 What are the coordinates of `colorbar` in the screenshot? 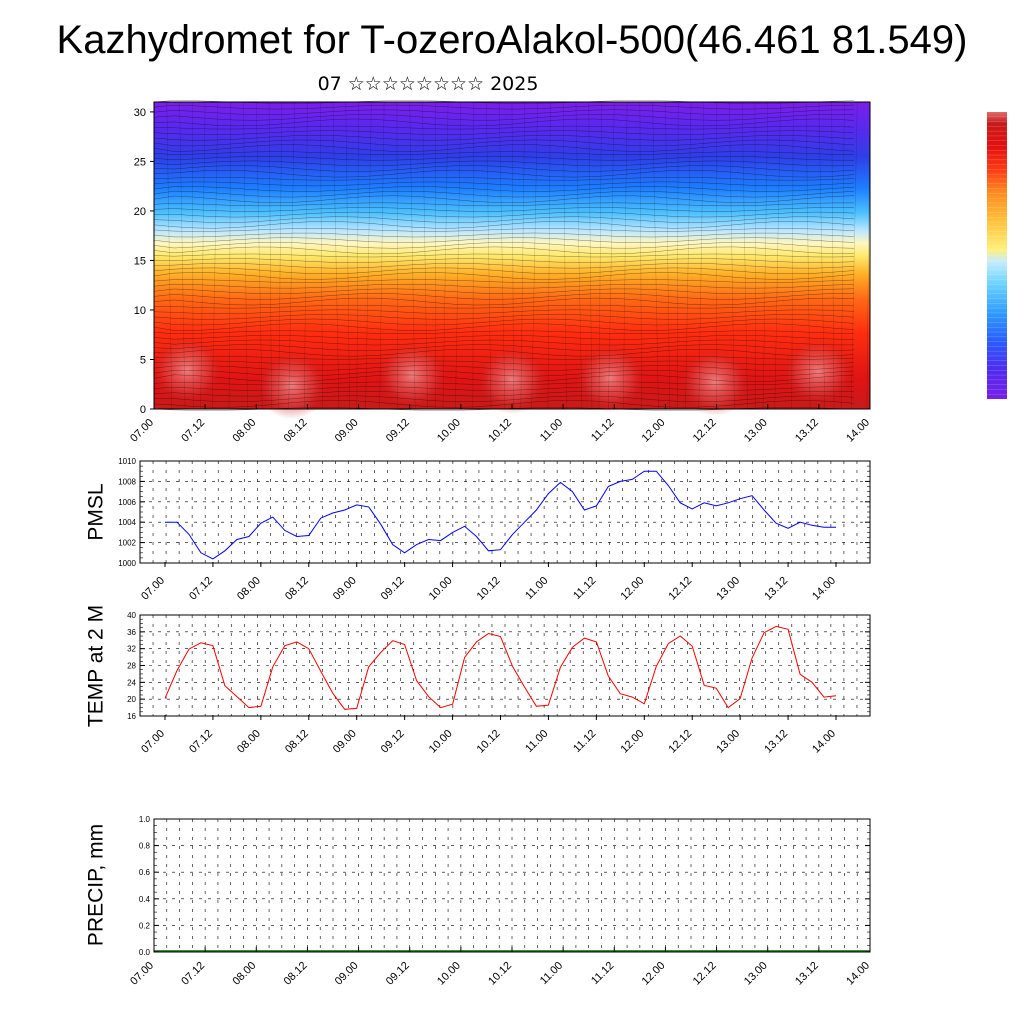 It's located at (997, 255).